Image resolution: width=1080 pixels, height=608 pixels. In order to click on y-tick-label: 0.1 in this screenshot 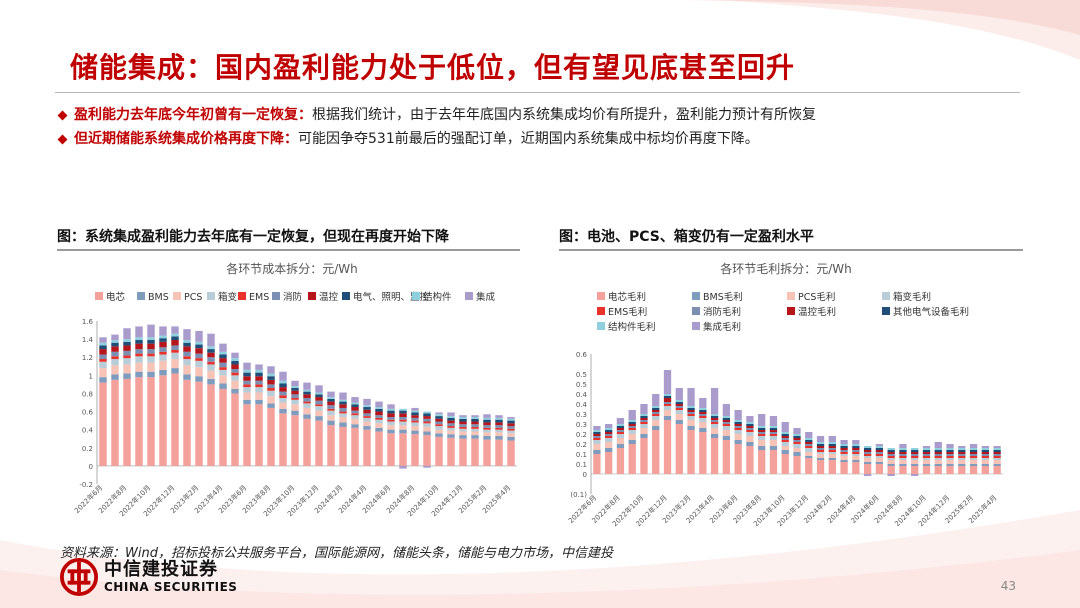, I will do `click(581, 465)`.